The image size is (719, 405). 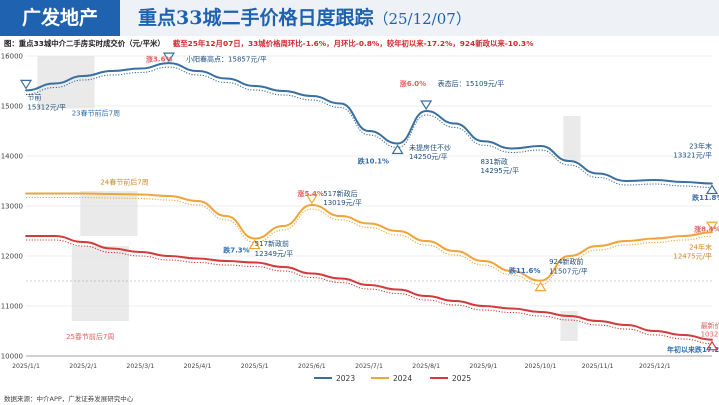 What do you see at coordinates (524, 270) in the screenshot?
I see `annotation-label: 跌11.6%` at bounding box center [524, 270].